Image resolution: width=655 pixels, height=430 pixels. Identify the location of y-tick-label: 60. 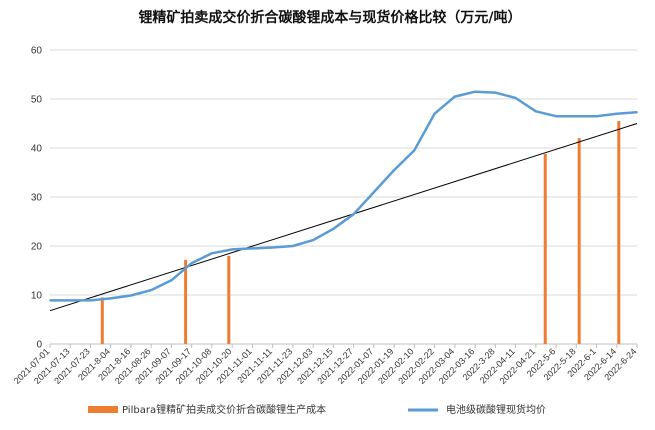
(37, 51).